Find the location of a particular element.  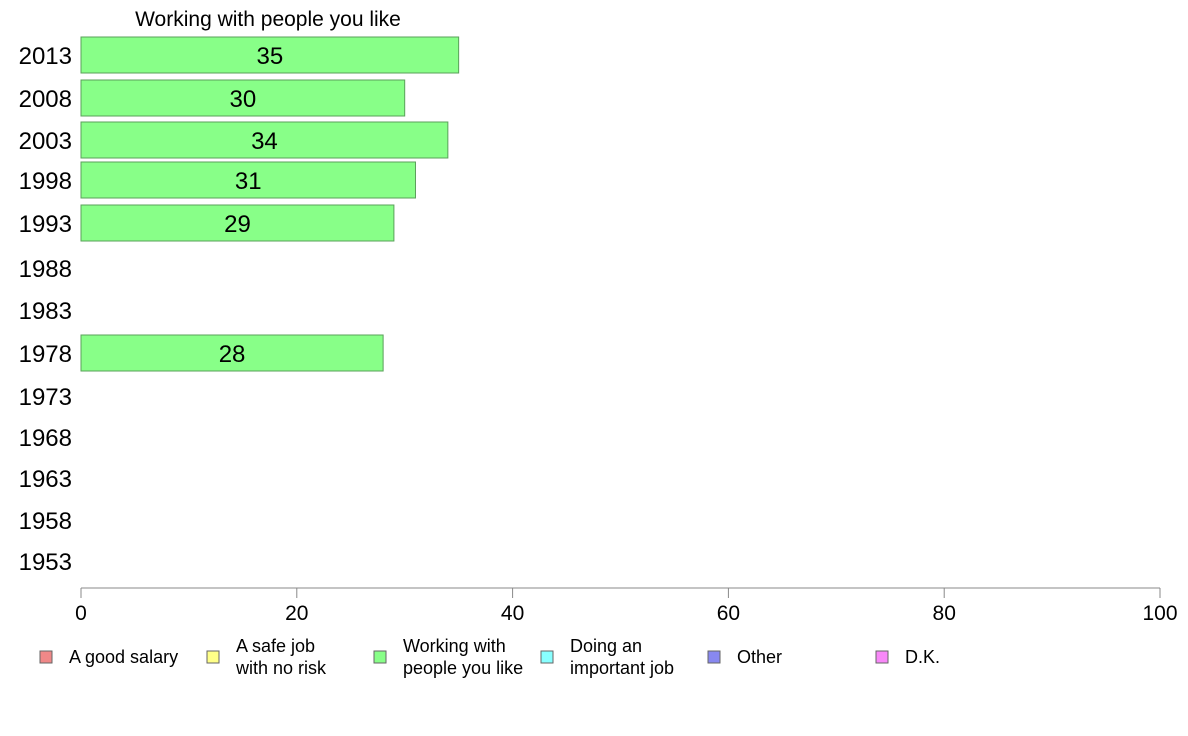

bar-value-label: 34 is located at coordinates (264, 141).